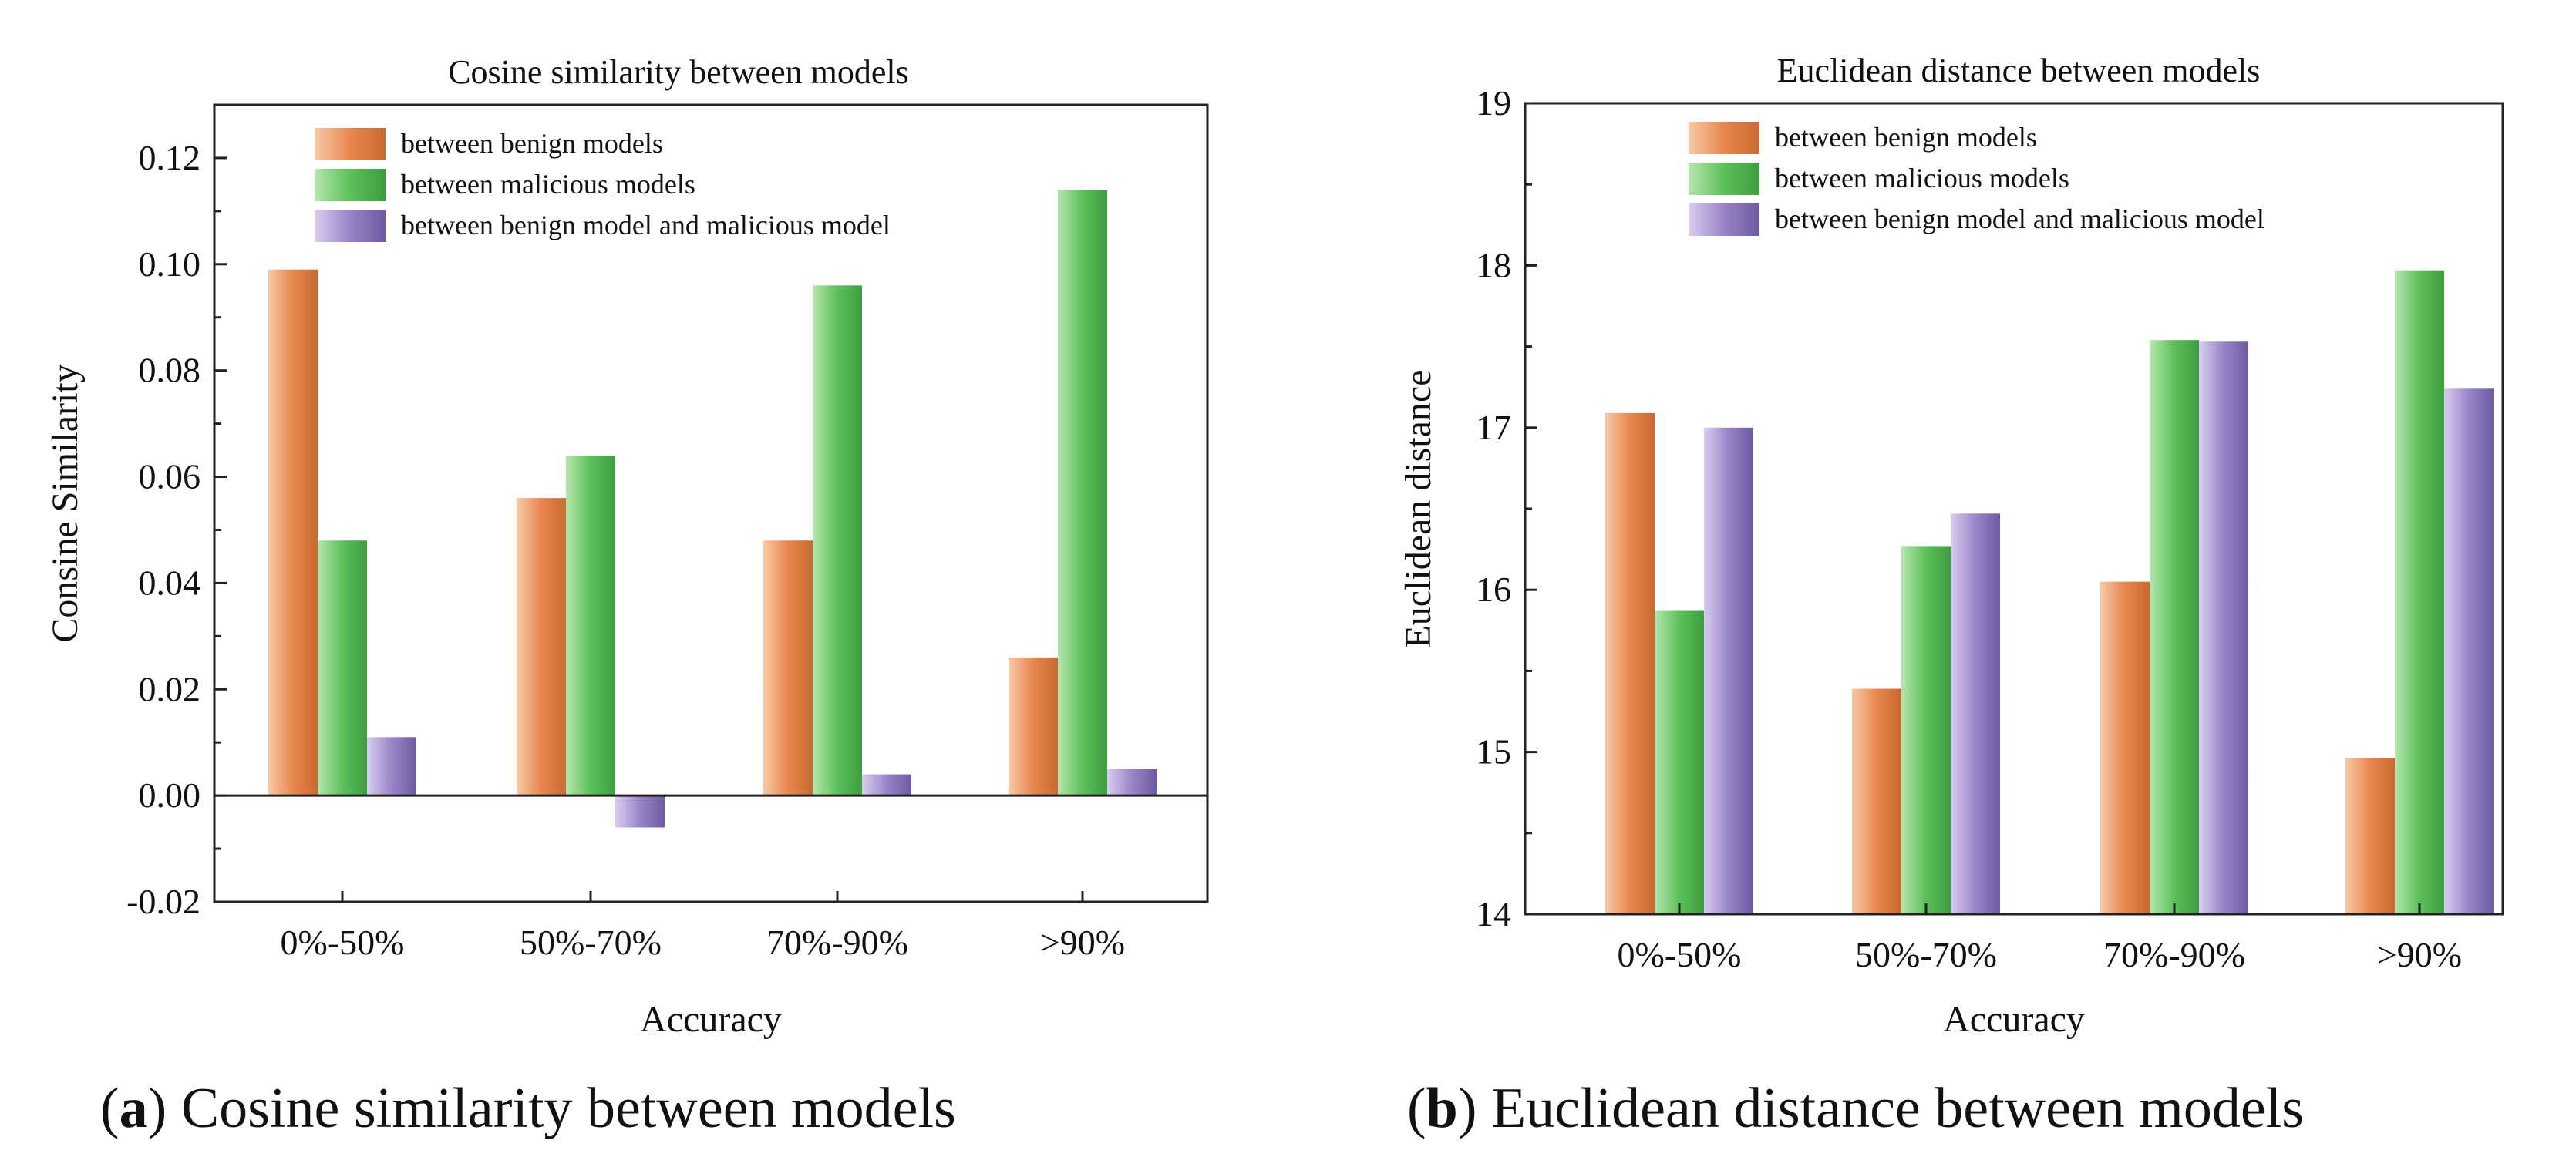  What do you see at coordinates (170, 582) in the screenshot?
I see `y-tick-label: 0.04` at bounding box center [170, 582].